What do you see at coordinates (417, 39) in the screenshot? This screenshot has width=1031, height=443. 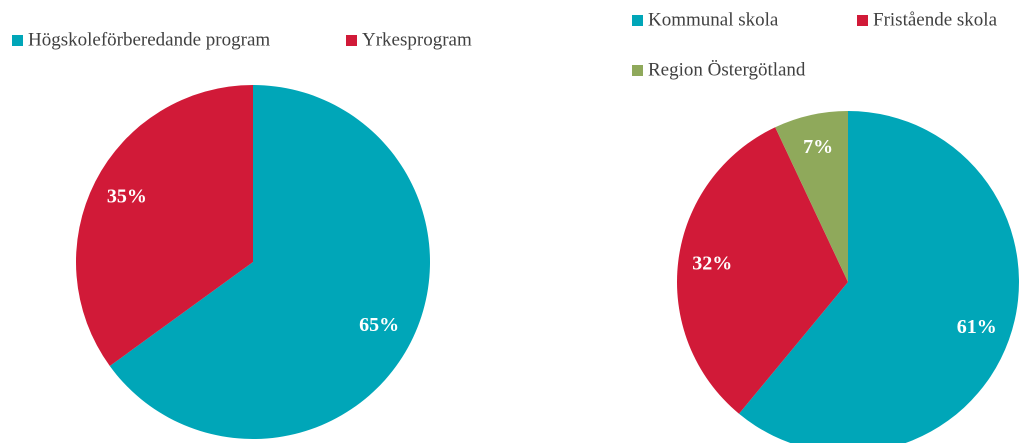 I see `legend-label: Yrkesprogram` at bounding box center [417, 39].